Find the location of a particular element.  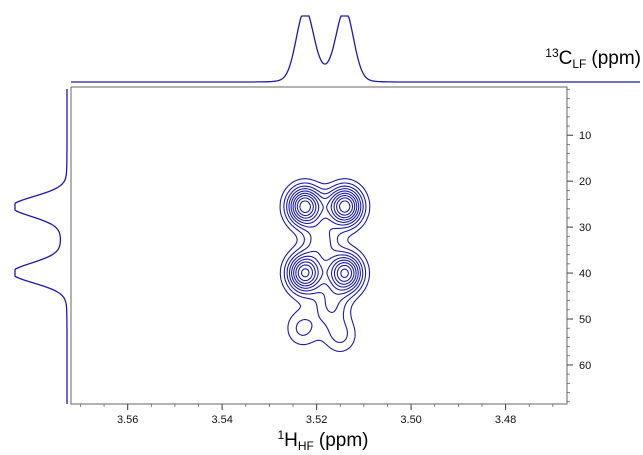

y-tick-label: 60 is located at coordinates (585, 366).